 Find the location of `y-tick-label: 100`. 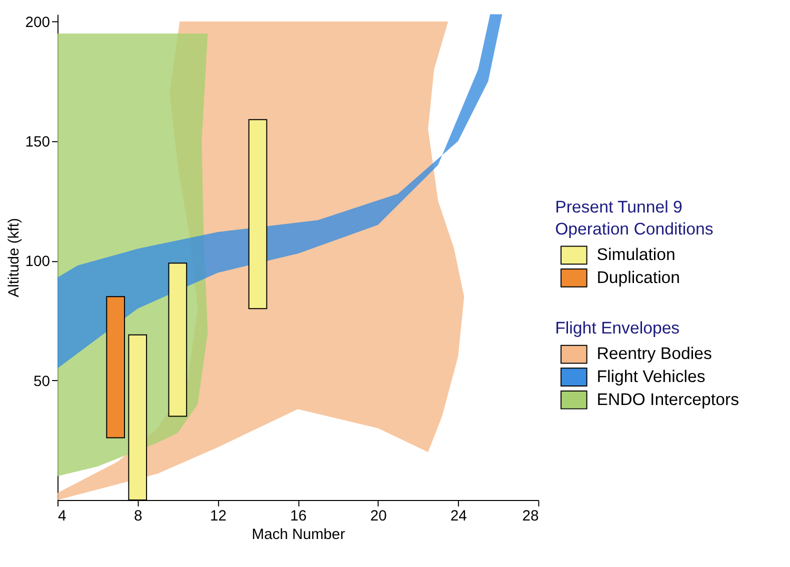

y-tick-label: 100 is located at coordinates (37, 262).